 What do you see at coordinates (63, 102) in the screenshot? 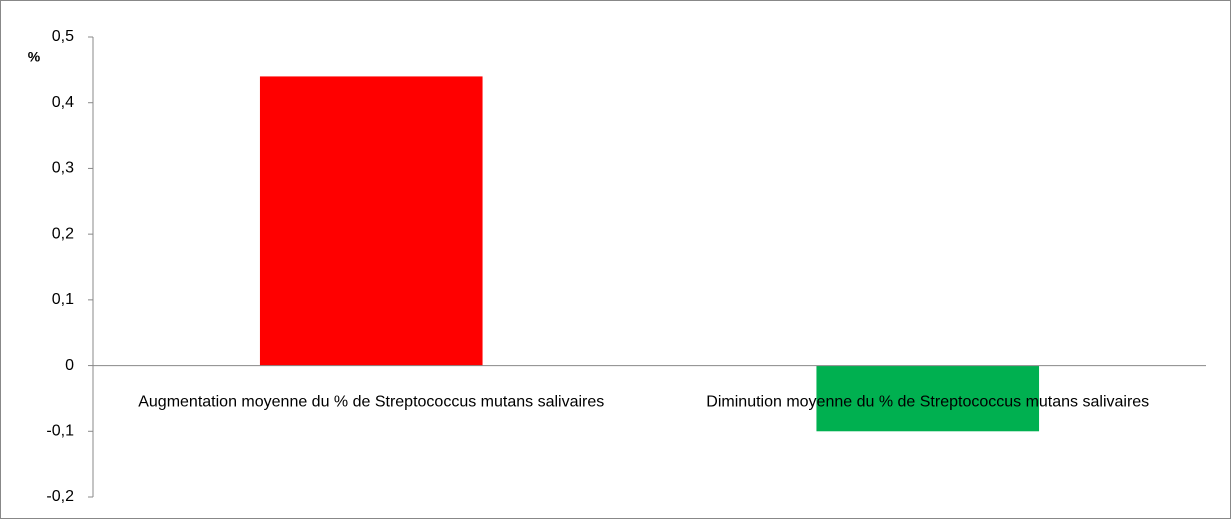
I see `y-tick-label: 0,4` at bounding box center [63, 102].